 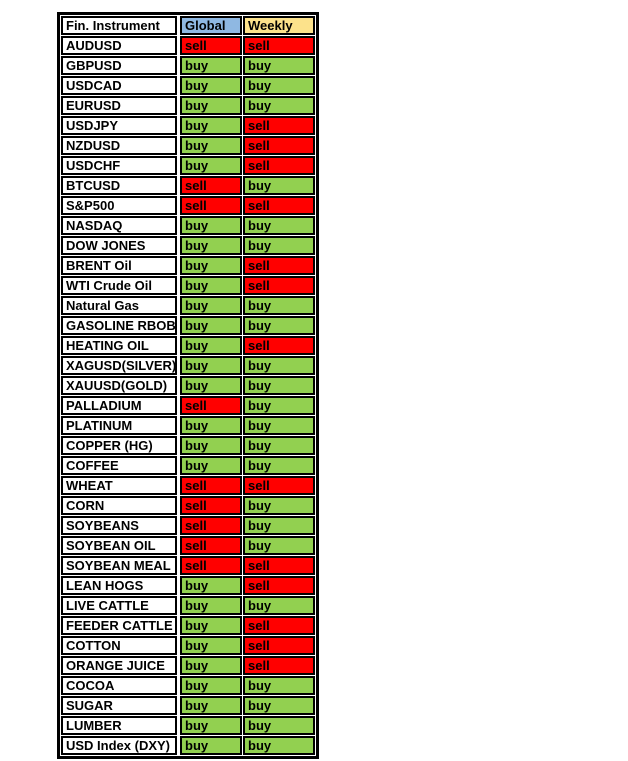 I want to click on instrument-cell: GBPUSD, so click(x=119, y=65).